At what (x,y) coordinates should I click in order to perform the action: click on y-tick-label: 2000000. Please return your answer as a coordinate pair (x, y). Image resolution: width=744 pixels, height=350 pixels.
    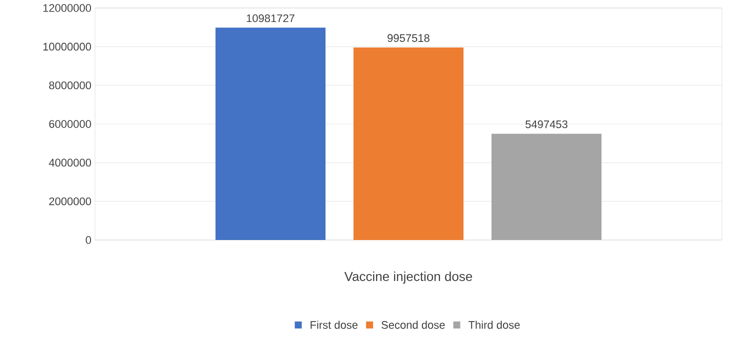
    Looking at the image, I should click on (70, 201).